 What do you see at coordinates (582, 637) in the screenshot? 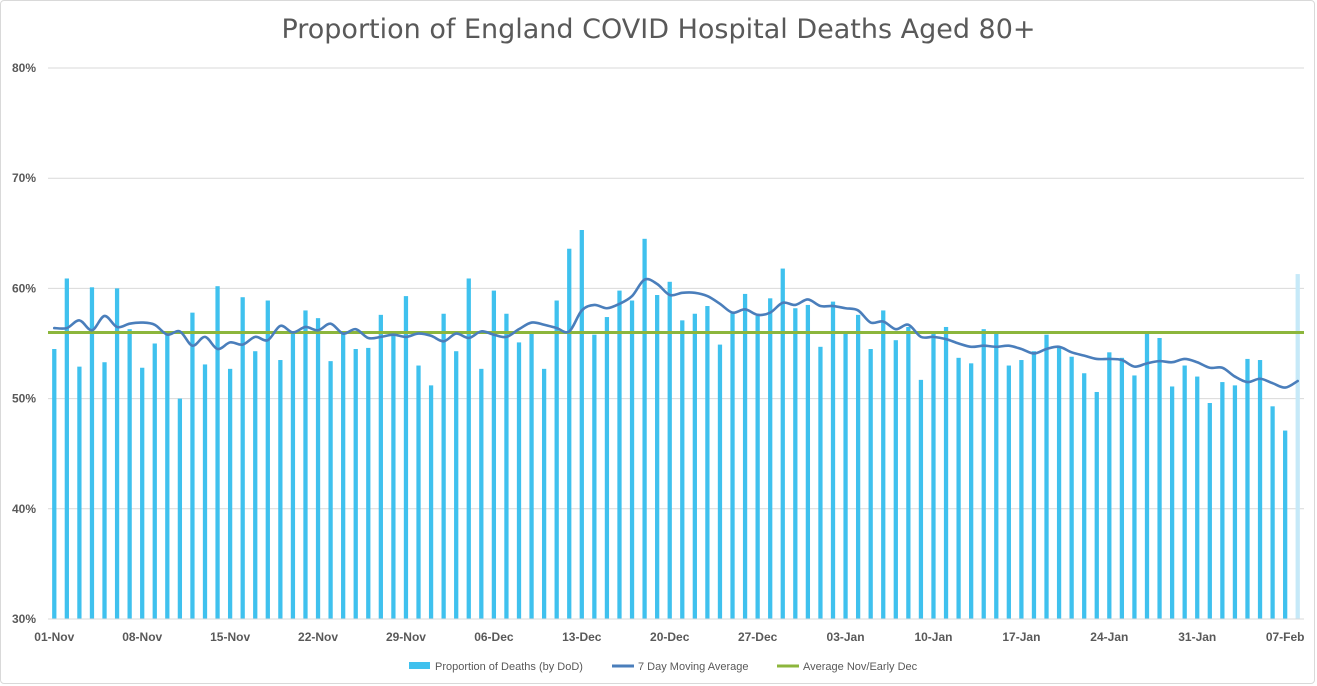
I see `x-tick-label: 13-Dec` at bounding box center [582, 637].